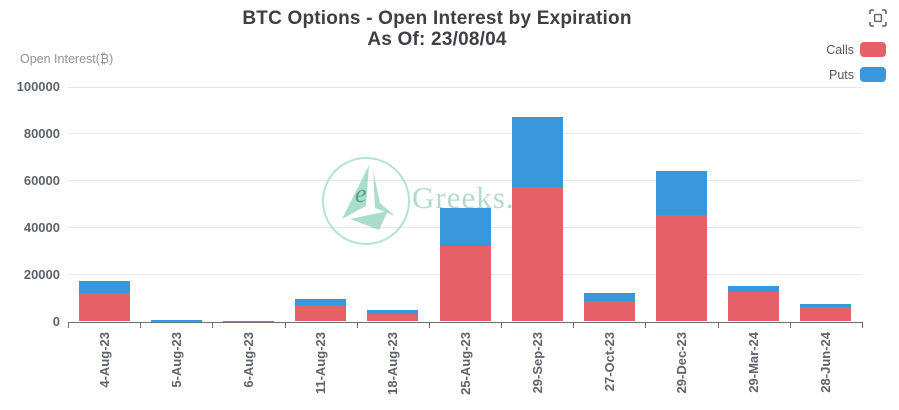  What do you see at coordinates (465, 322) in the screenshot?
I see `x-axis-line` at bounding box center [465, 322].